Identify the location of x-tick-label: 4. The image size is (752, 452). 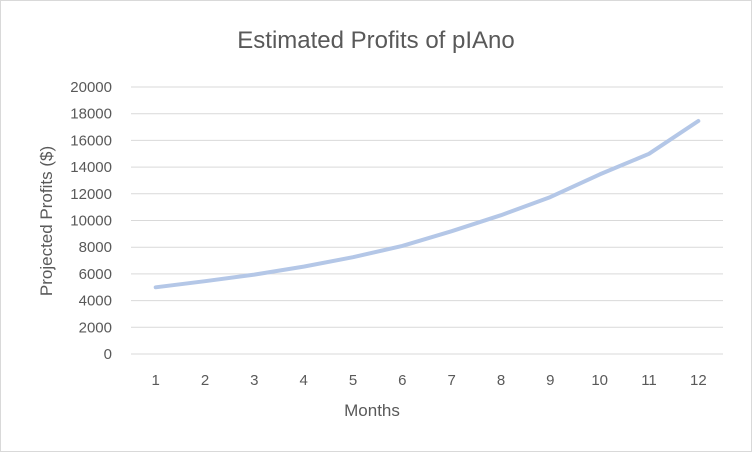
(303, 380).